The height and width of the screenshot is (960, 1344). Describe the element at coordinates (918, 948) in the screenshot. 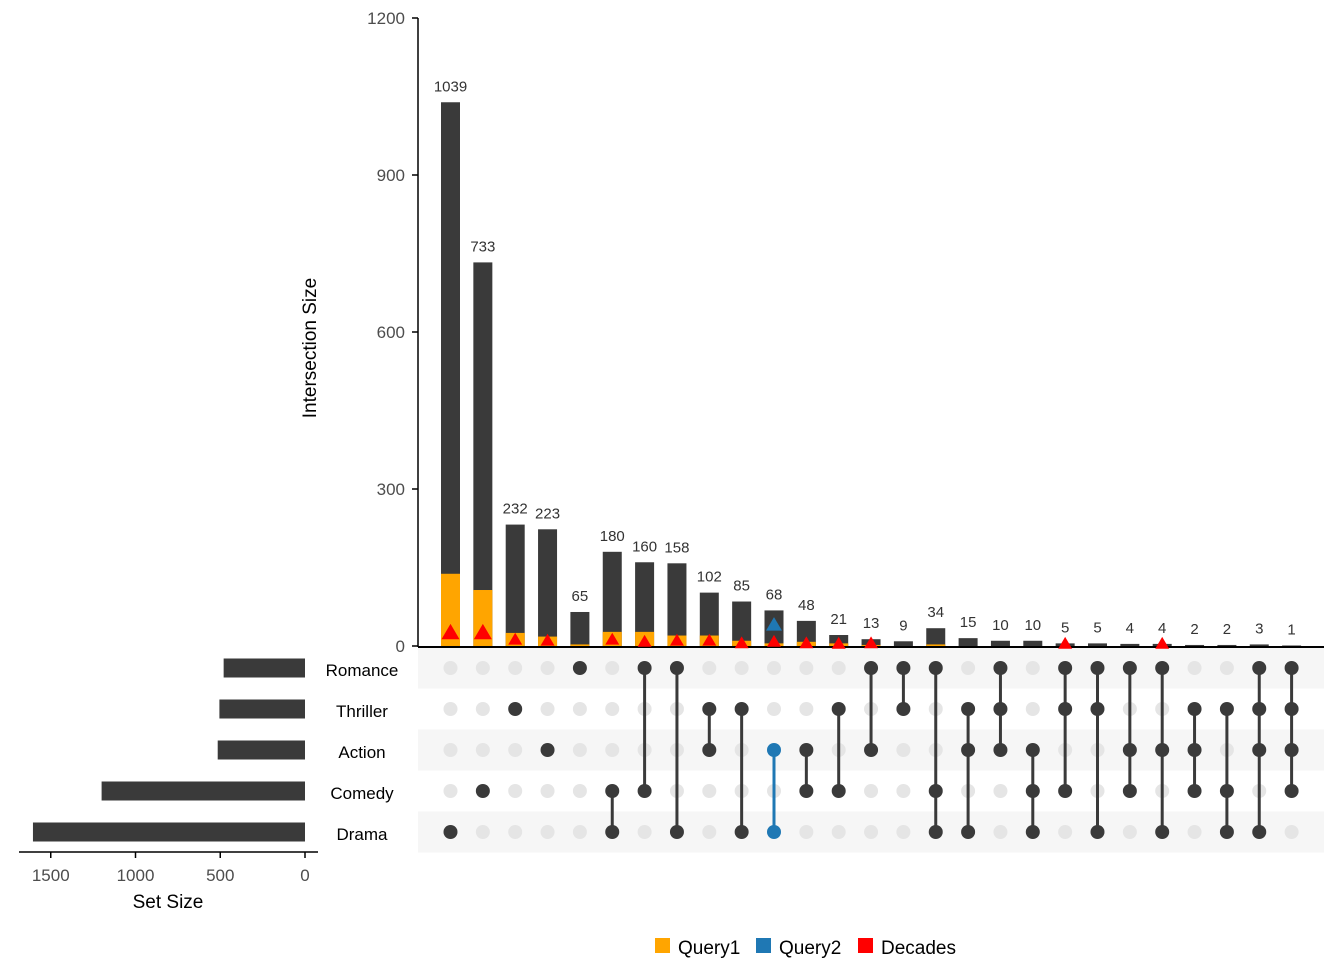

I see `legend-label: Decades` at that location.